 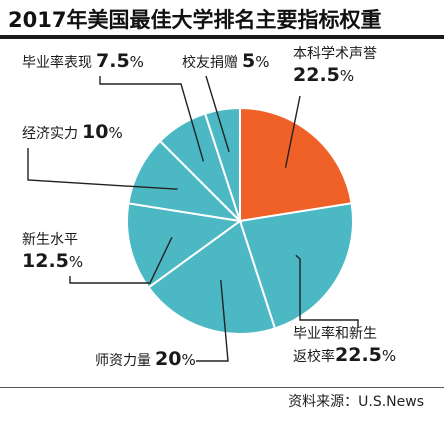 What do you see at coordinates (210, 63) in the screenshot?
I see `slice-label-name: 校友捐赠` at bounding box center [210, 63].